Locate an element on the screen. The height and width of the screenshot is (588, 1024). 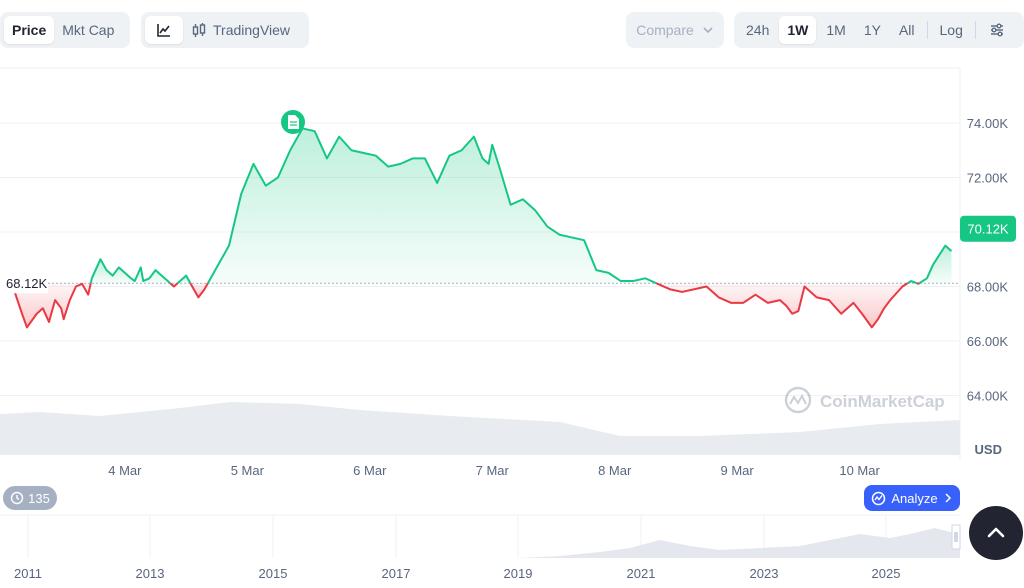
settings-button is located at coordinates (997, 30).